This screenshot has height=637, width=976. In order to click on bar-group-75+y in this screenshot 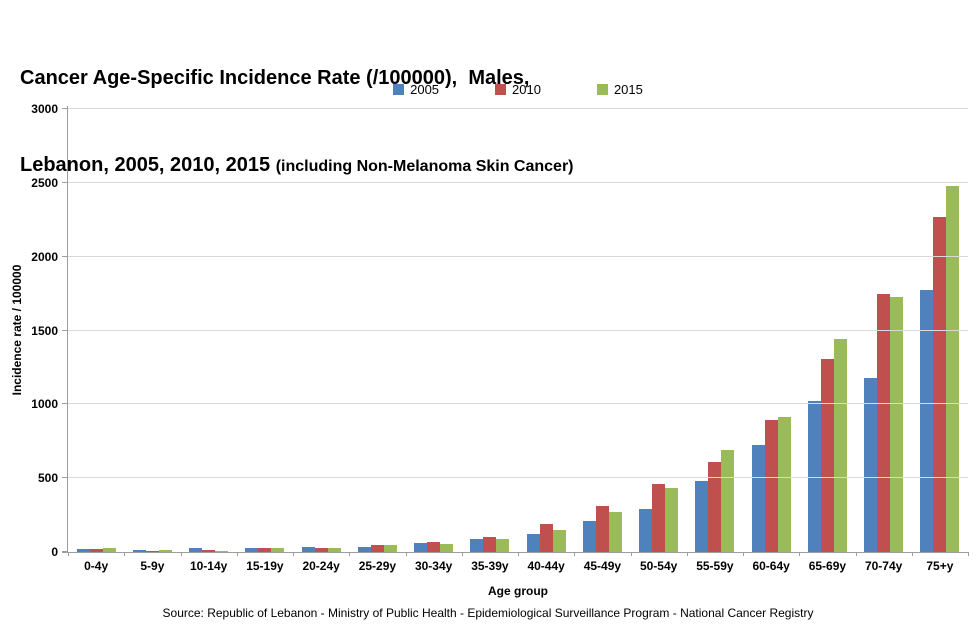, I will do `click(940, 368)`.